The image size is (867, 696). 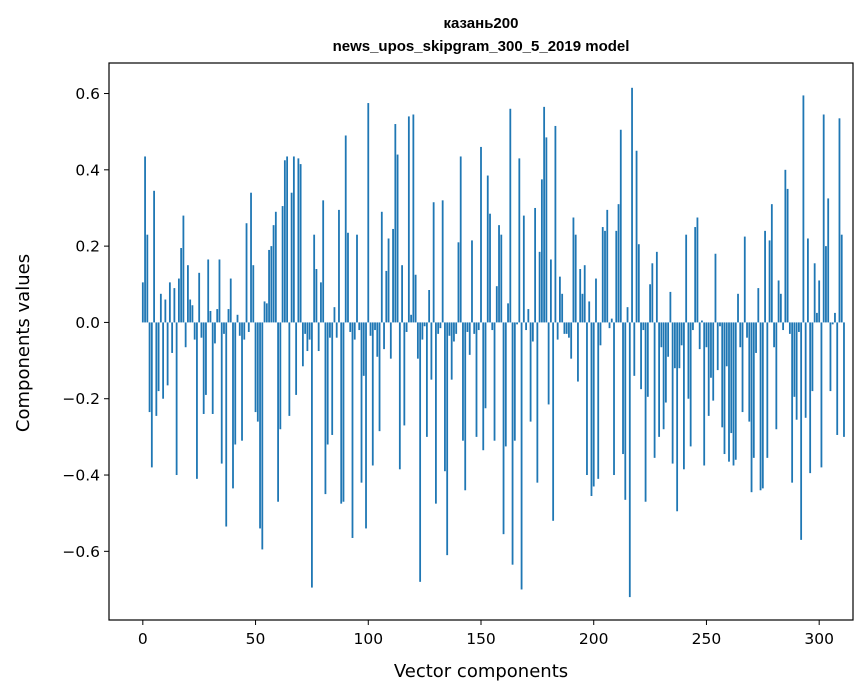 What do you see at coordinates (87, 170) in the screenshot?
I see `y-tick-label: 0.4` at bounding box center [87, 170].